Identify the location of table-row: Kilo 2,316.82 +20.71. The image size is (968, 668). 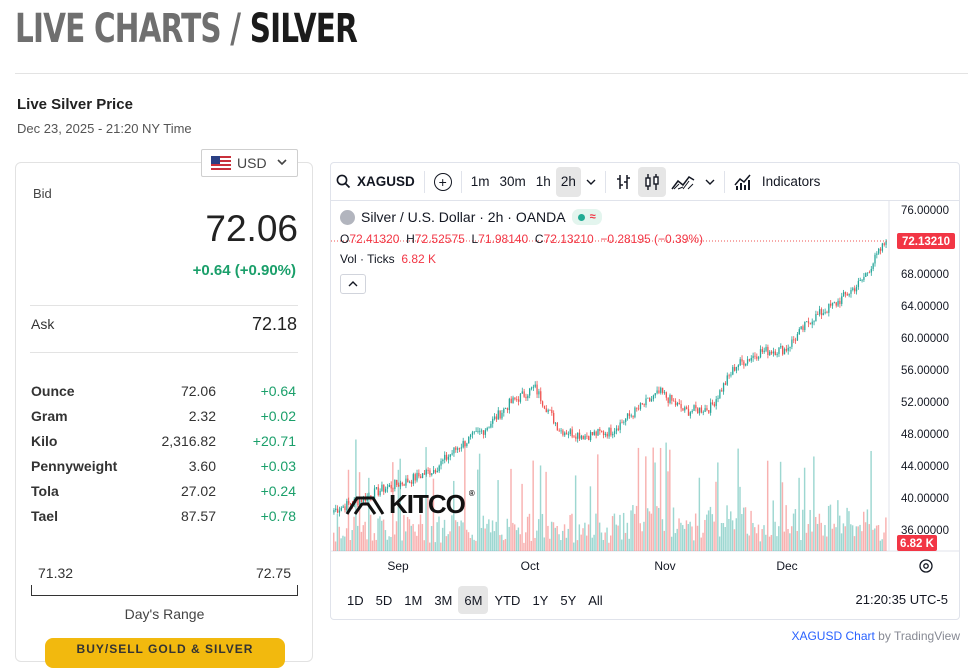
(165, 440).